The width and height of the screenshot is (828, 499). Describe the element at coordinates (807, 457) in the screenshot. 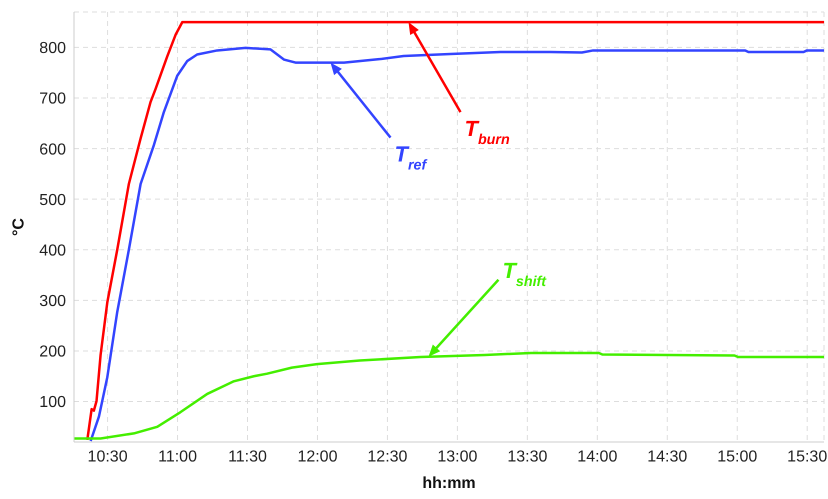

I see `x-tick-label: 15:30` at that location.